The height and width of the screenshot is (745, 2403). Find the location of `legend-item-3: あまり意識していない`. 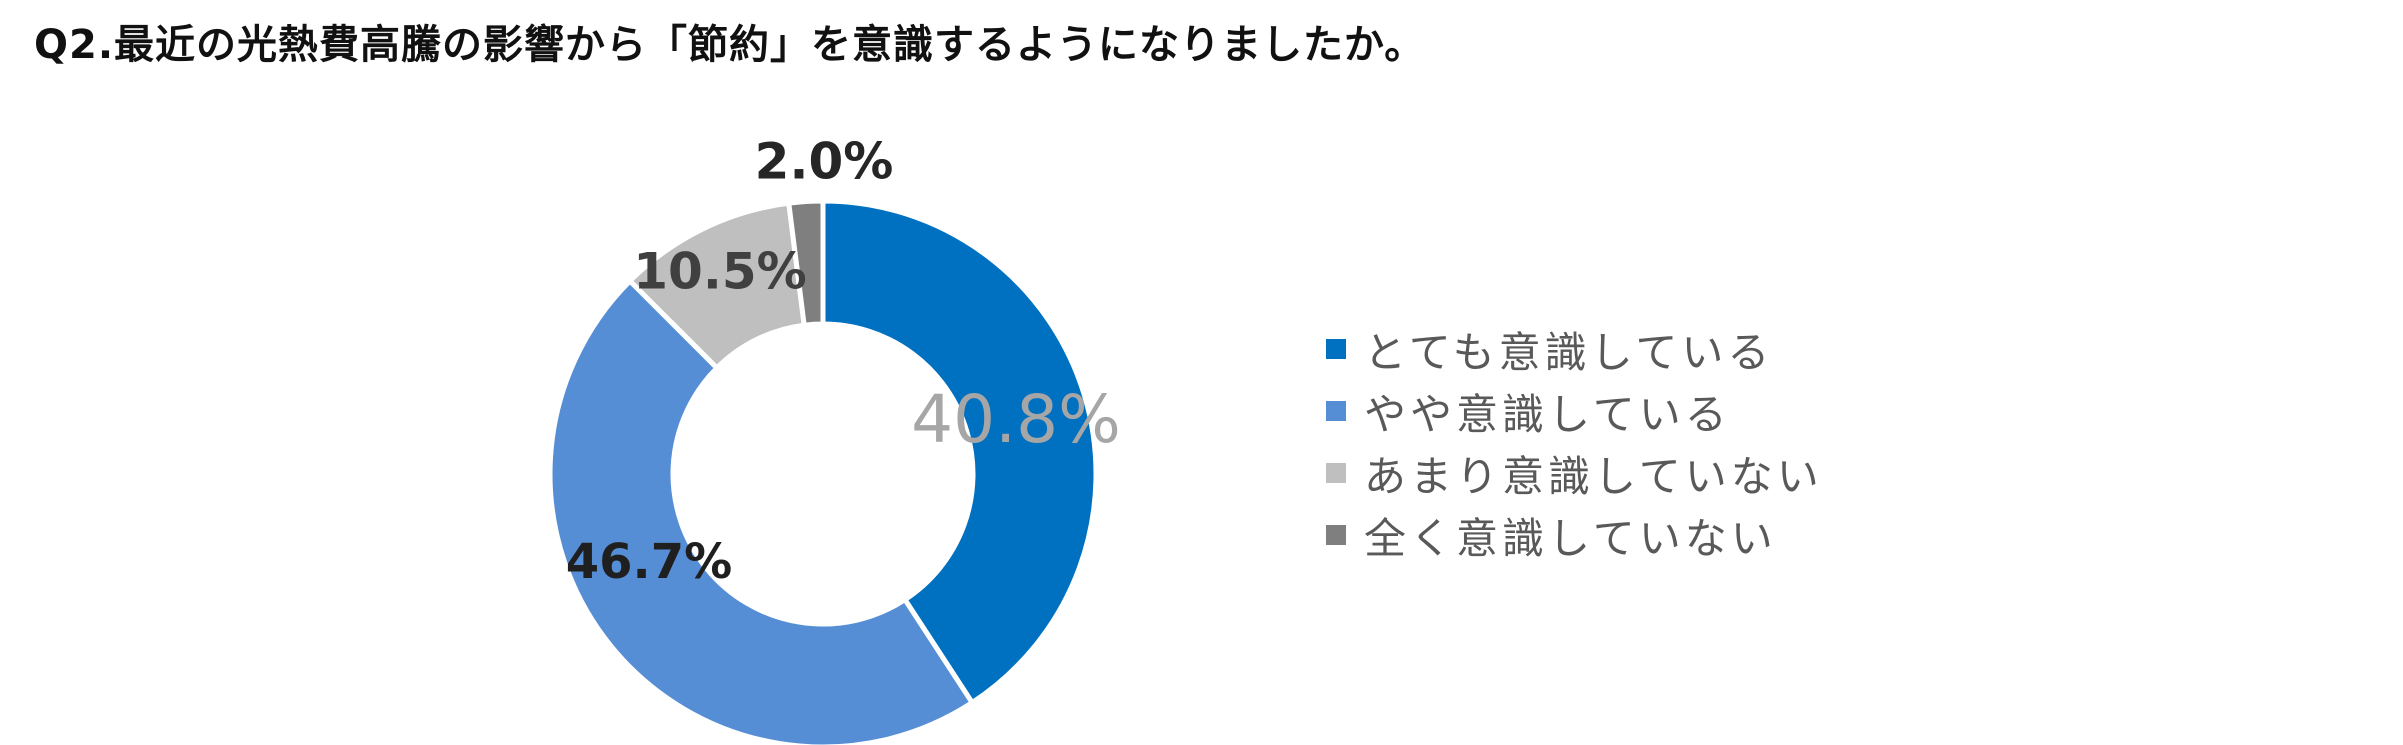

legend-item-3: あまり意識していない is located at coordinates (1574, 473).